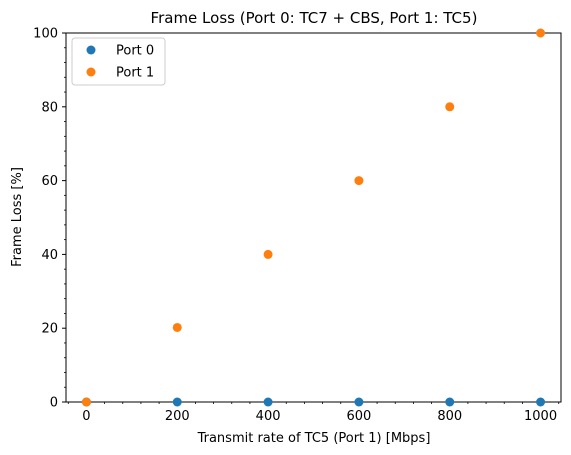  What do you see at coordinates (54, 403) in the screenshot?
I see `y-tick-label: 0` at bounding box center [54, 403].